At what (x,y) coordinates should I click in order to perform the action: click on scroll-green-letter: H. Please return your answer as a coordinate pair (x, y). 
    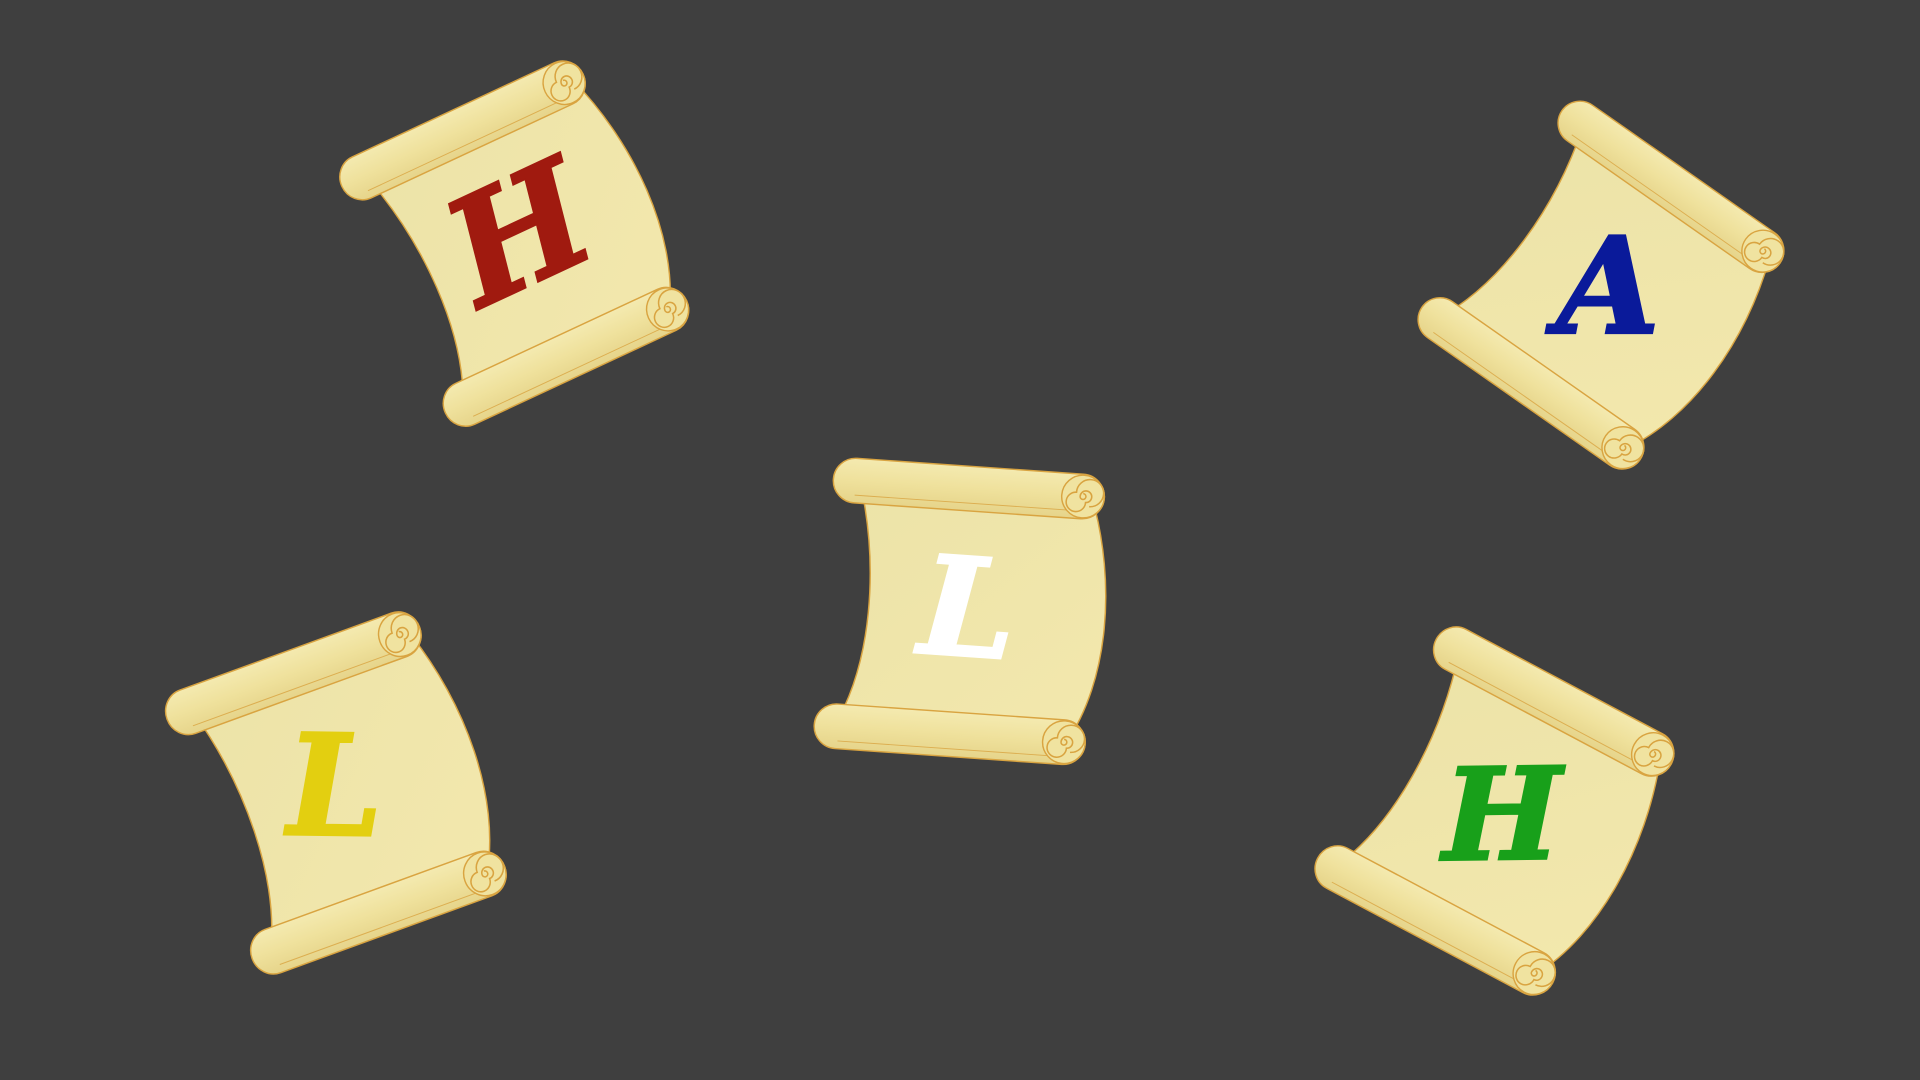
    Looking at the image, I should click on (1502, 814).